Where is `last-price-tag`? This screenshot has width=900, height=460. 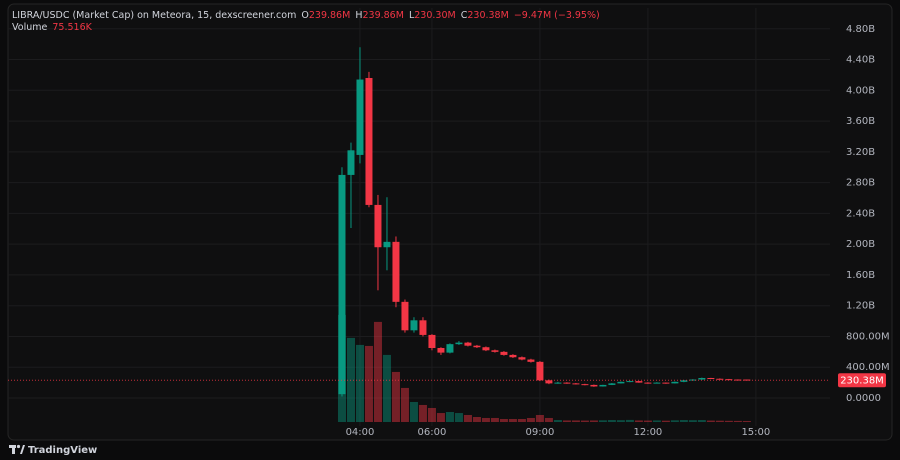
last-price-tag is located at coordinates (862, 380).